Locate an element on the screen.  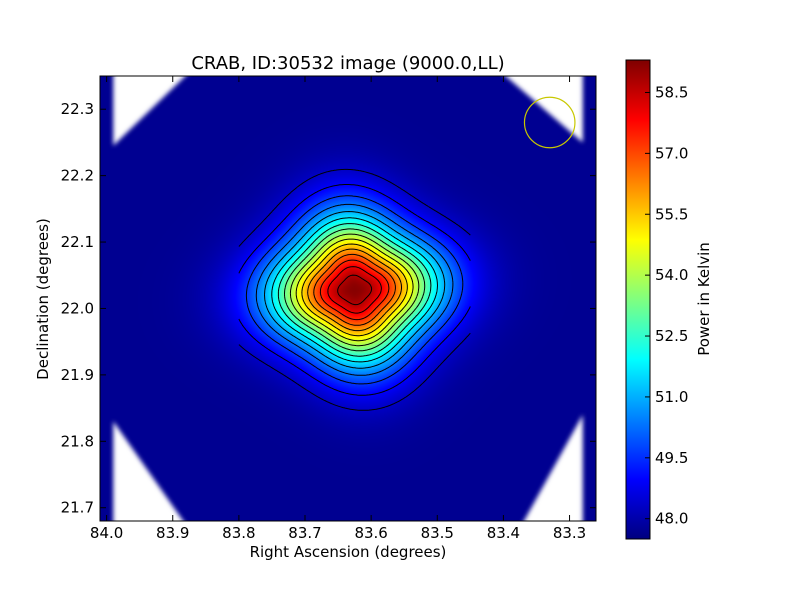
colorbar-tick-label: 48.0 is located at coordinates (671, 519).